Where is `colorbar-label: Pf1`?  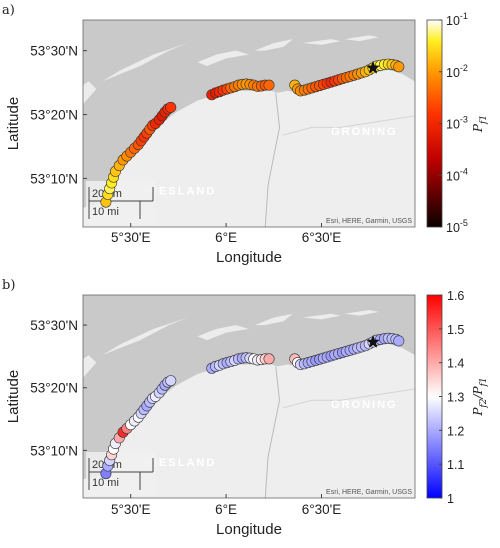 colorbar-label: Pf1 is located at coordinates (480, 124).